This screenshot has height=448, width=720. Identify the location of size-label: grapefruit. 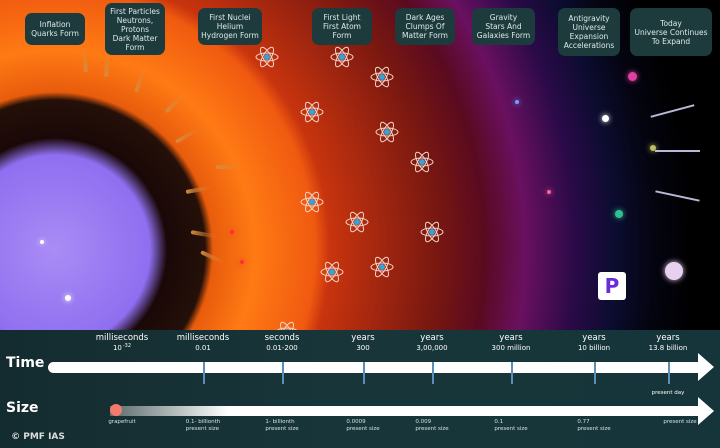
(122, 422).